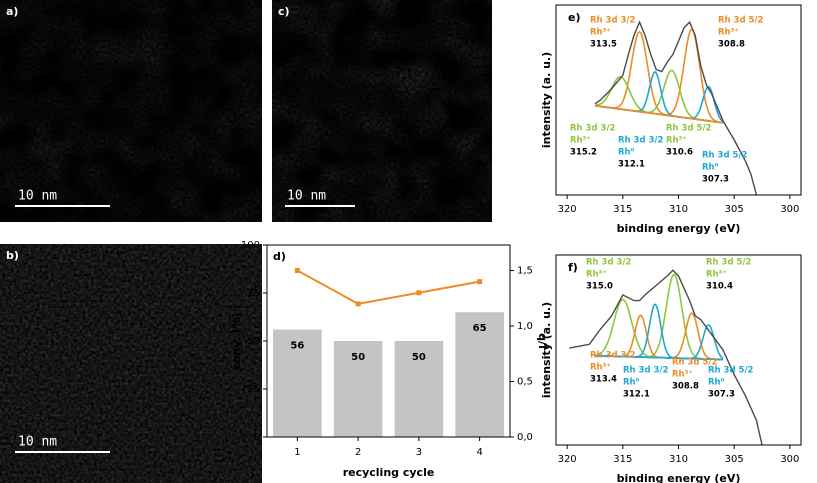 This screenshot has height=483, width=817. I want to click on panel-label: f), so click(573, 267).